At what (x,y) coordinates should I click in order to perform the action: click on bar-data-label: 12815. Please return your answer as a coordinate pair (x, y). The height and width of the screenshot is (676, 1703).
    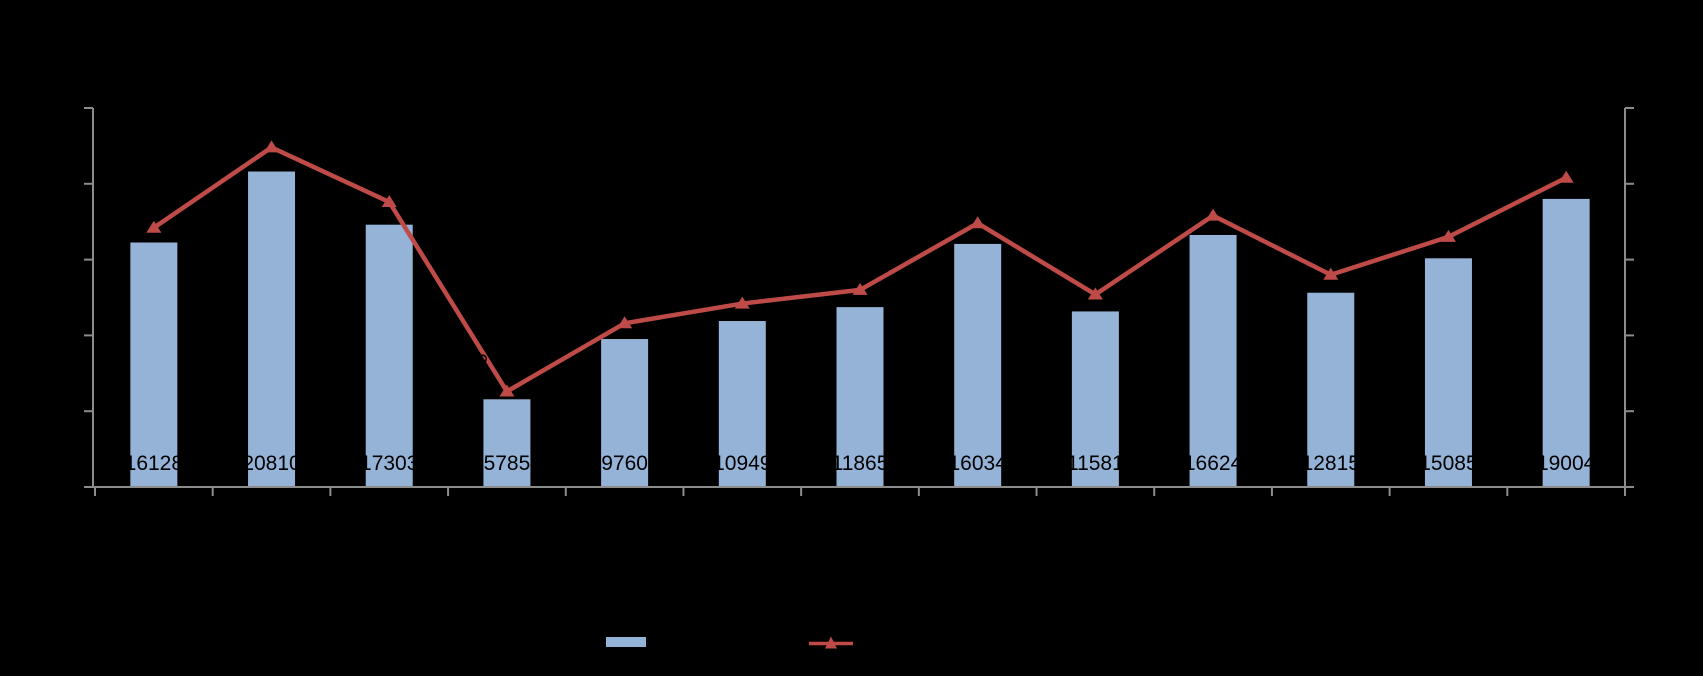
    Looking at the image, I should click on (1331, 463).